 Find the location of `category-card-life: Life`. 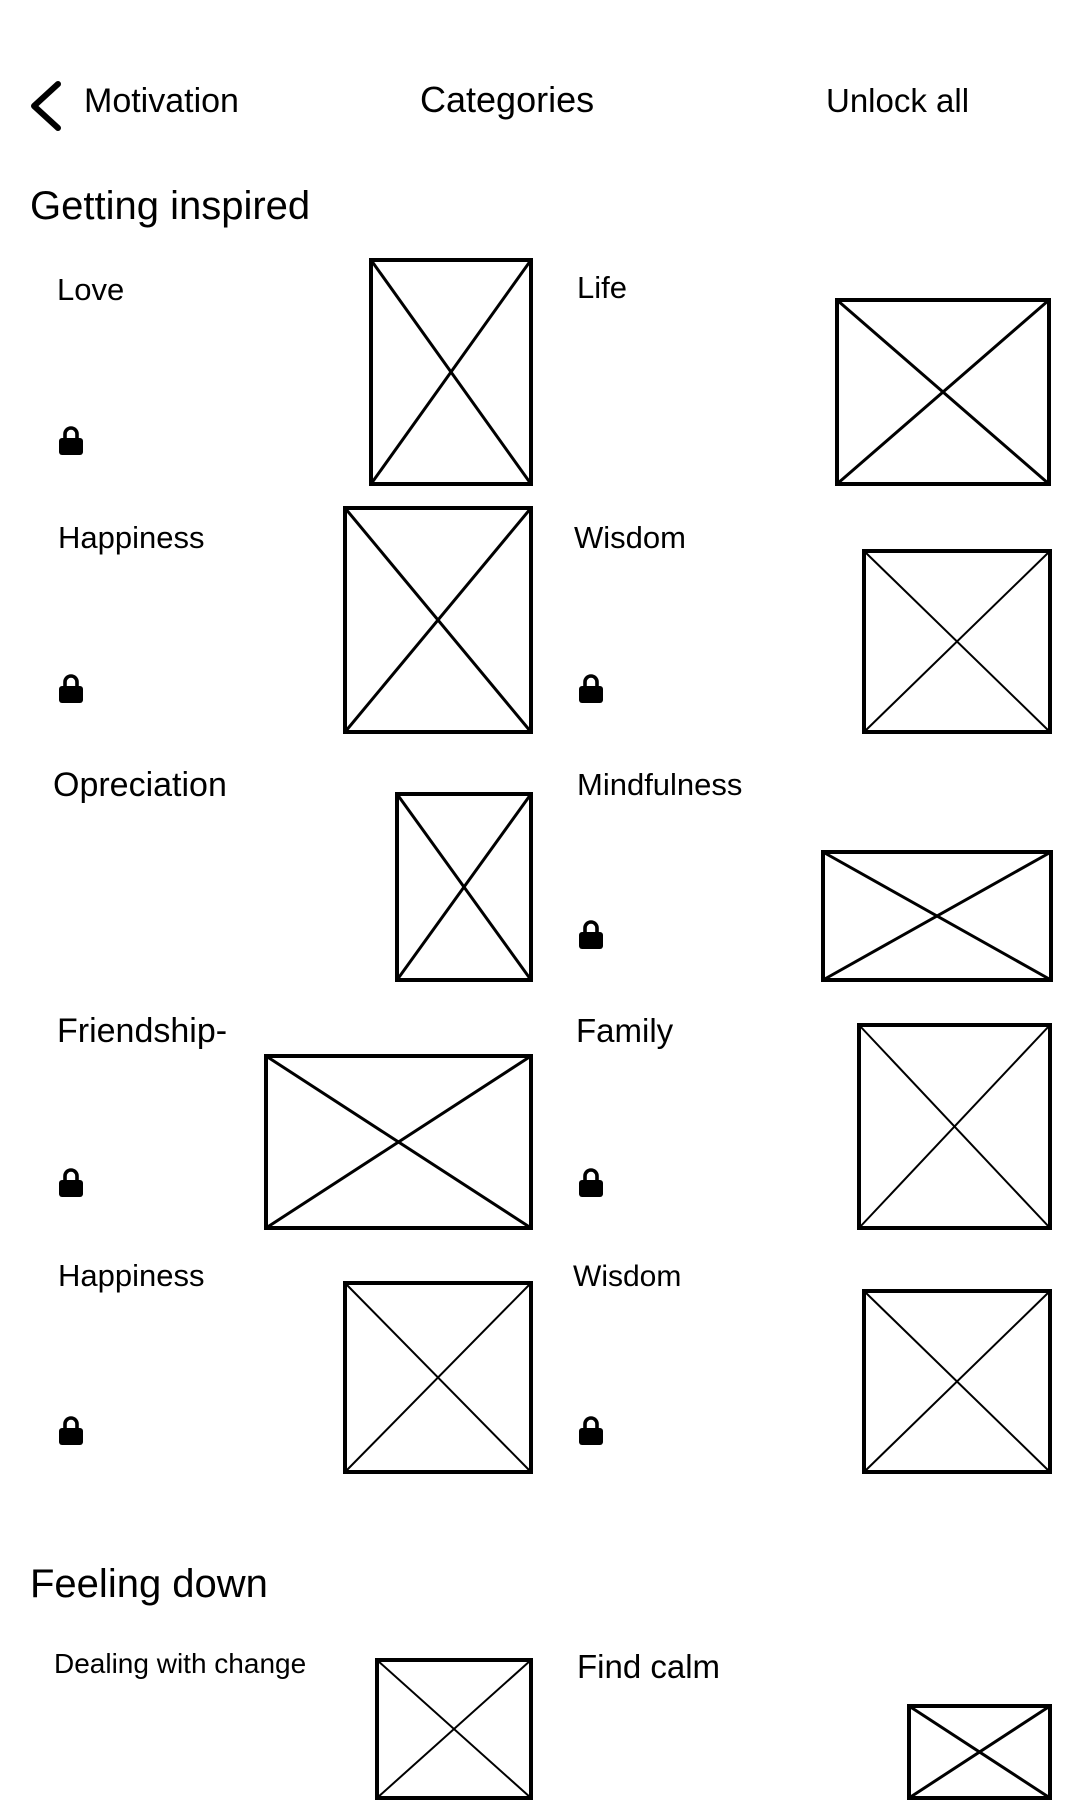

category-card-life: Life is located at coordinates (810, 370).